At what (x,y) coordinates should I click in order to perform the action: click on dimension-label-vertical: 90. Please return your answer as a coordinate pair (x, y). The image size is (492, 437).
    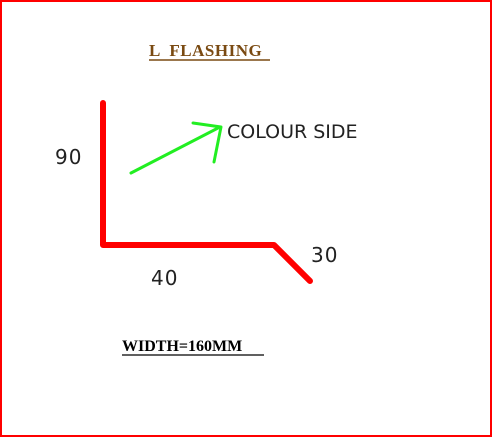
    Looking at the image, I should click on (68, 157).